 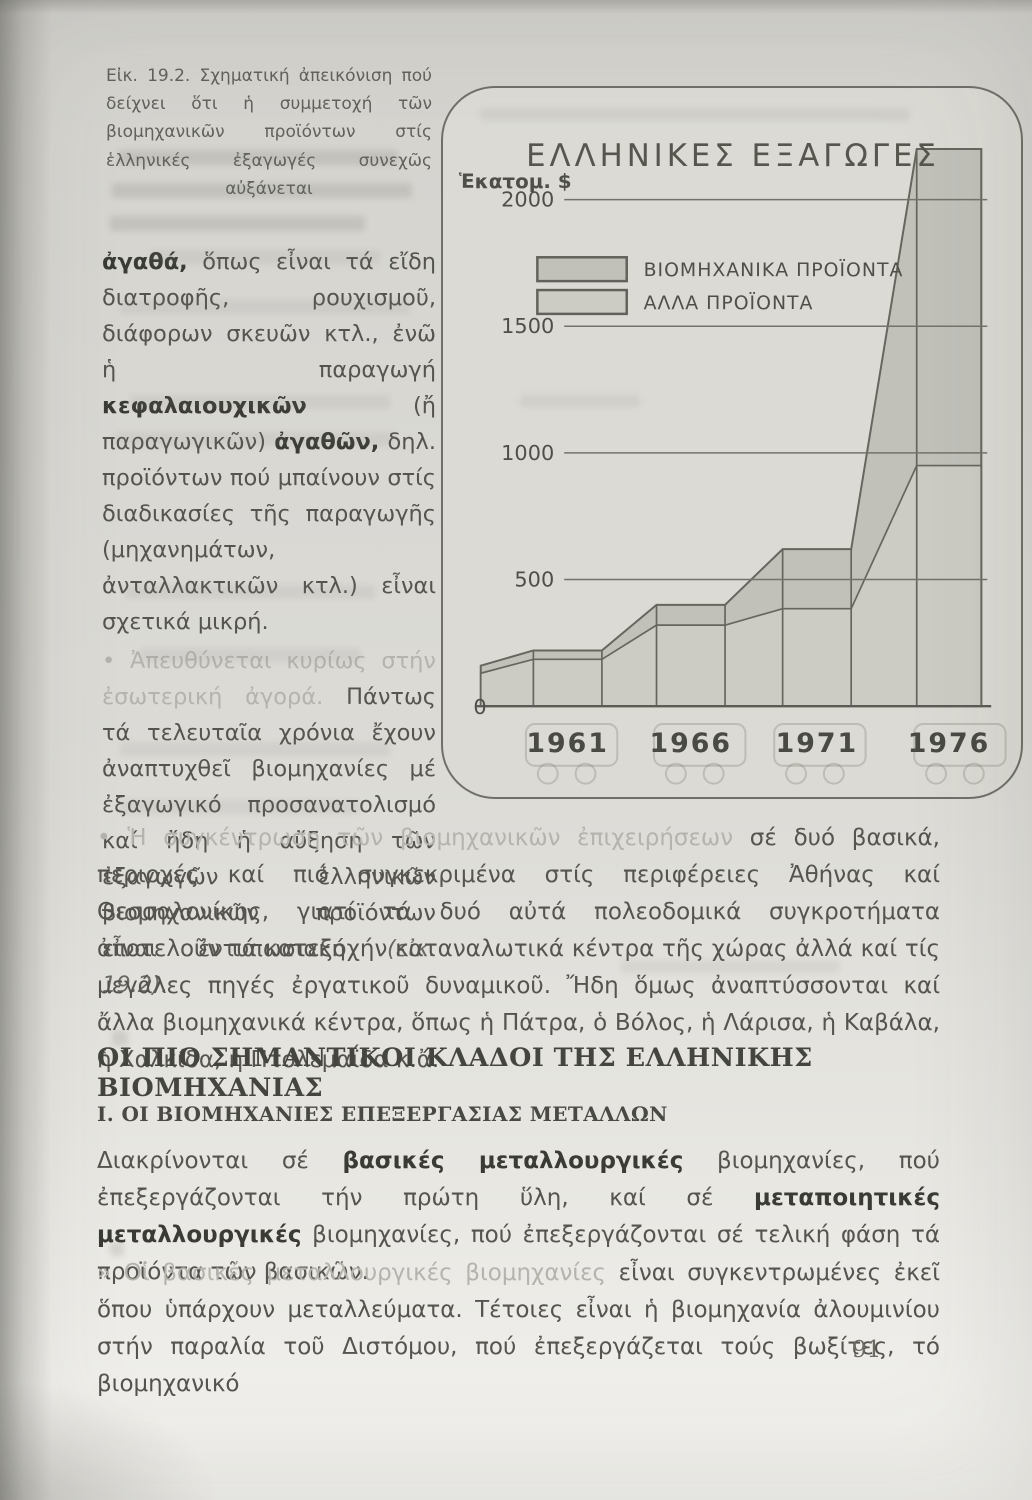 I want to click on y-tick-label: 1500, so click(x=527, y=326).